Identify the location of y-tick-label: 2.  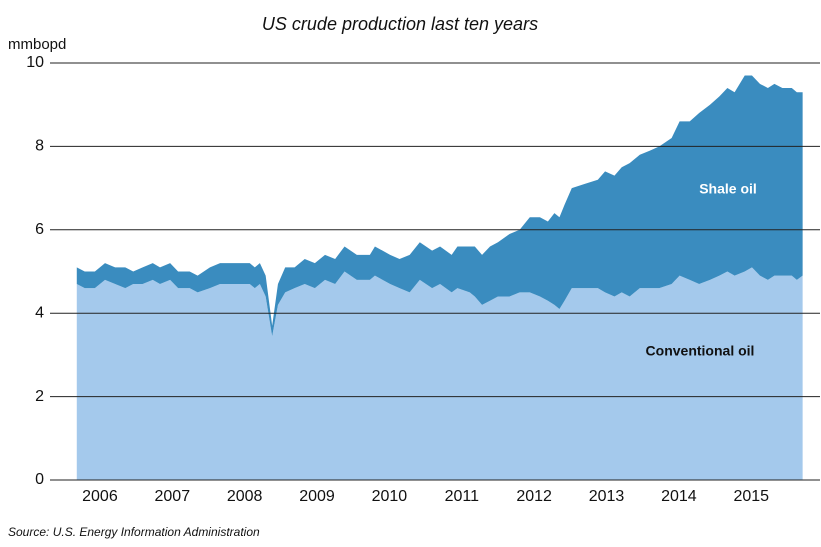
(39, 396).